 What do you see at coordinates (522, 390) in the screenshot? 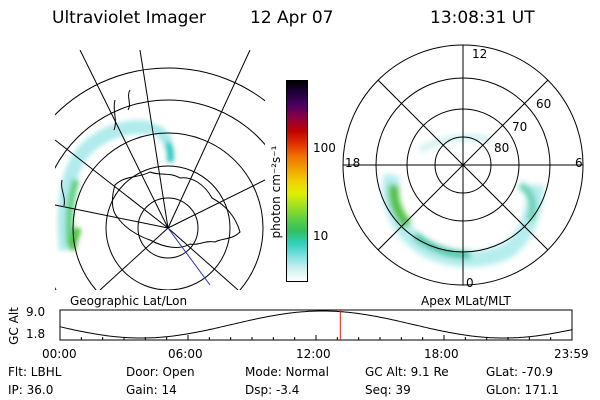
I see `info-glon: GLon: 171.1` at bounding box center [522, 390].